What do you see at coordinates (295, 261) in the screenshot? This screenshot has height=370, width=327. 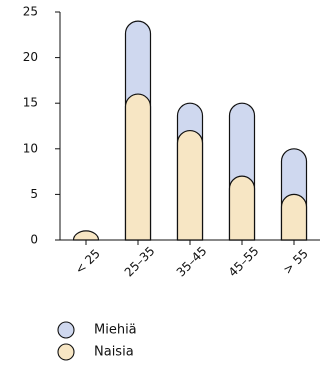 I see `x-tick-label-4: > 55` at bounding box center [295, 261].